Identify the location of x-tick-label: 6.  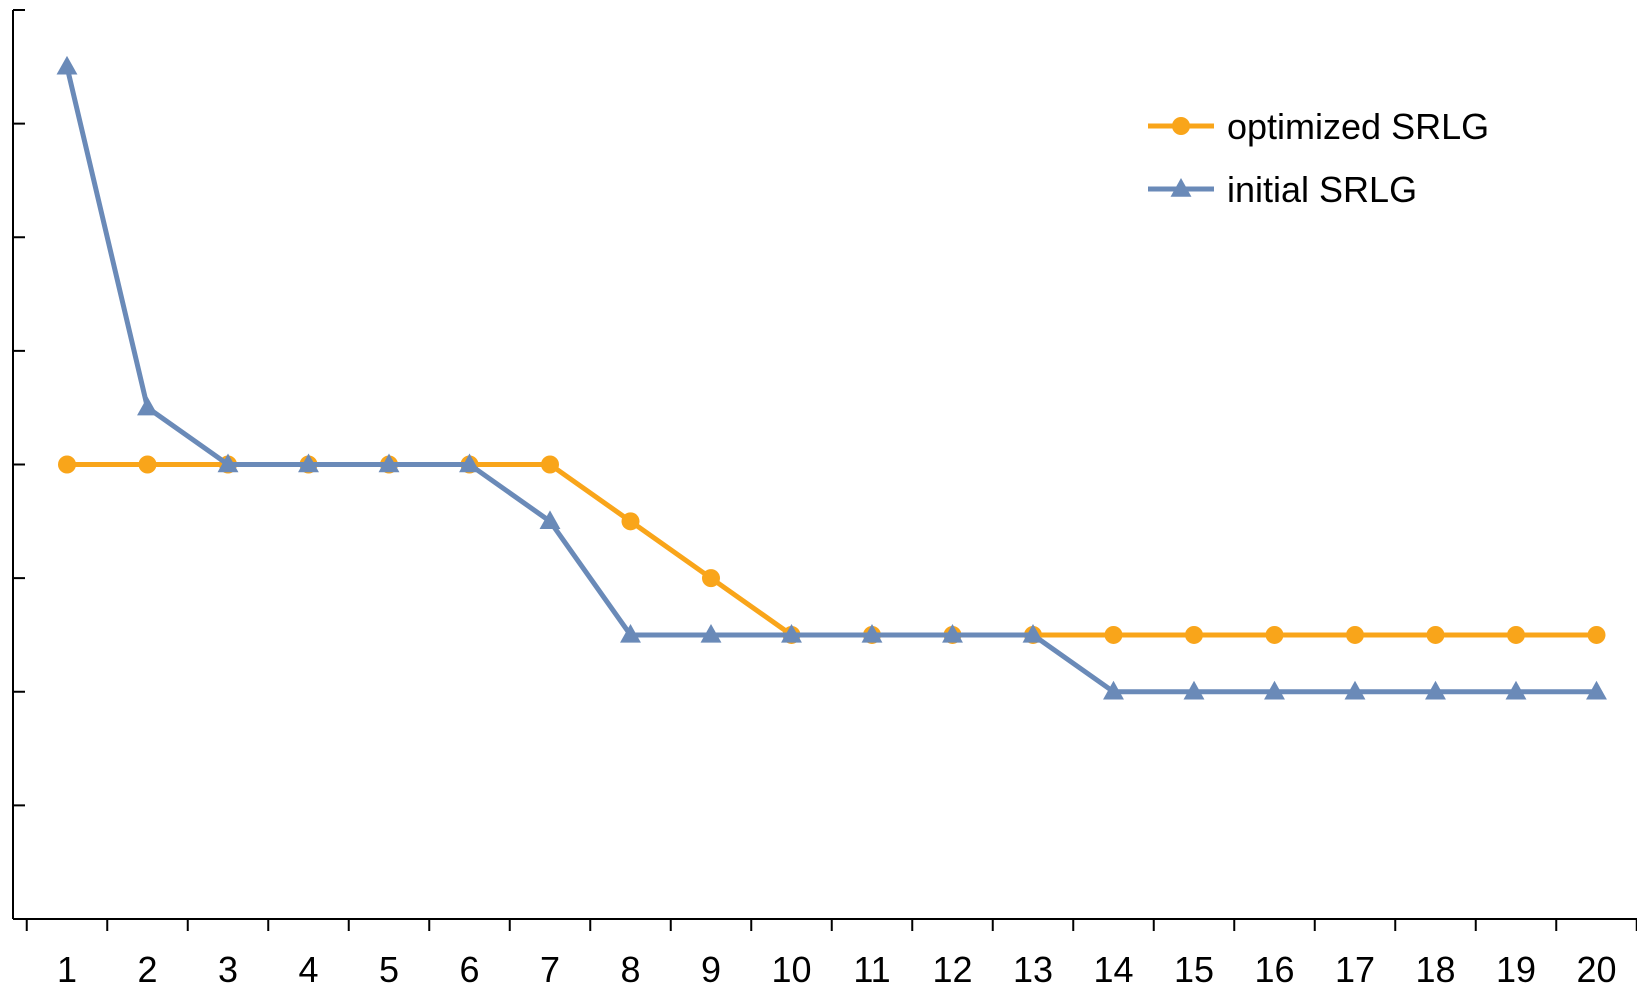
(469, 969).